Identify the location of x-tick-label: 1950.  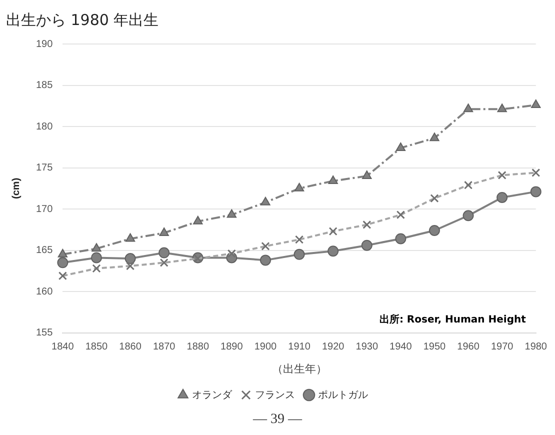
(434, 347).